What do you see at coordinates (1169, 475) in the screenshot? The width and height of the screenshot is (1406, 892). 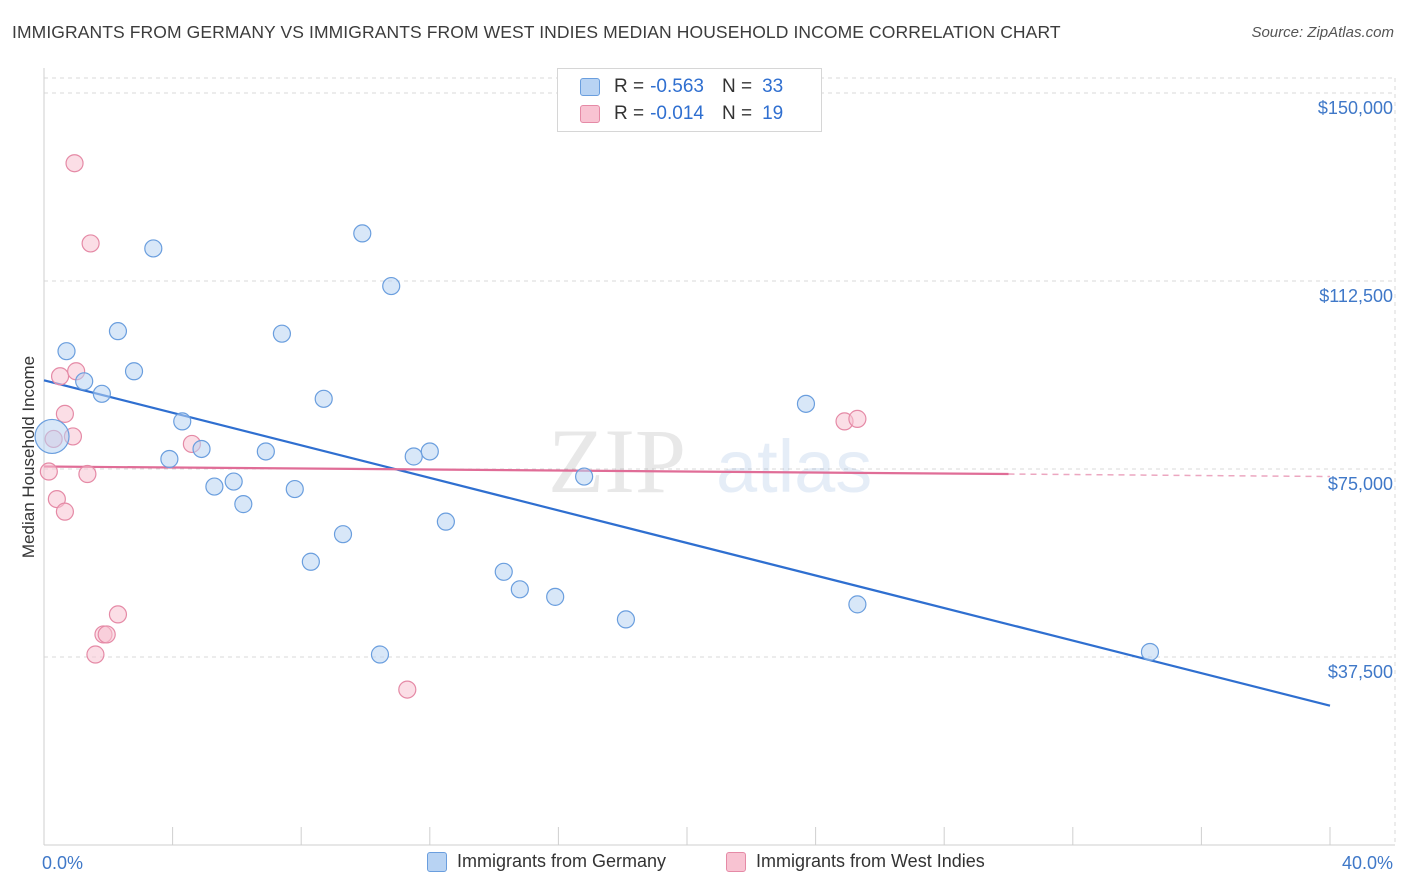 I see `trend-line-westindies-extension` at bounding box center [1169, 475].